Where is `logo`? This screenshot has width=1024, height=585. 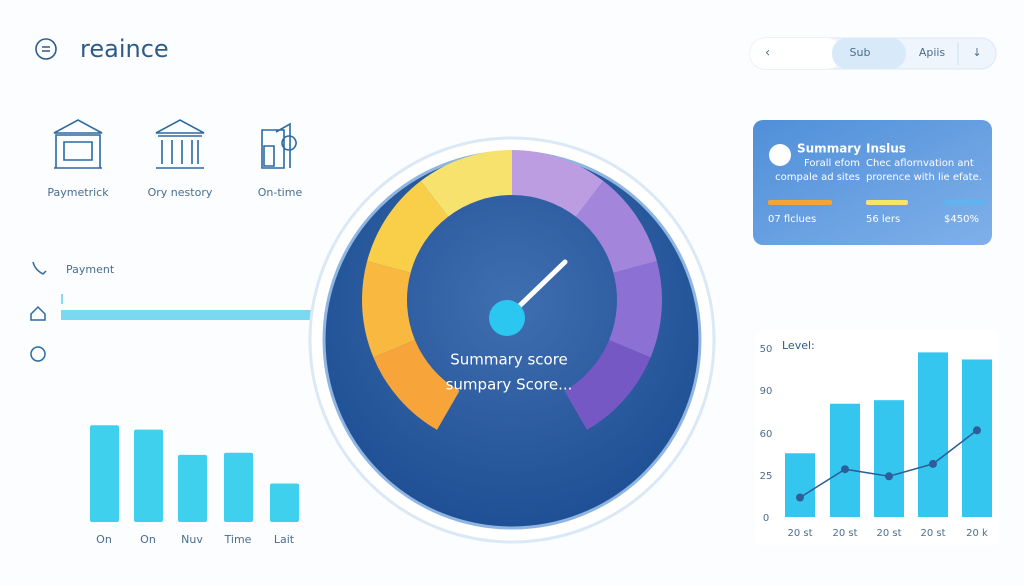 logo is located at coordinates (46, 49).